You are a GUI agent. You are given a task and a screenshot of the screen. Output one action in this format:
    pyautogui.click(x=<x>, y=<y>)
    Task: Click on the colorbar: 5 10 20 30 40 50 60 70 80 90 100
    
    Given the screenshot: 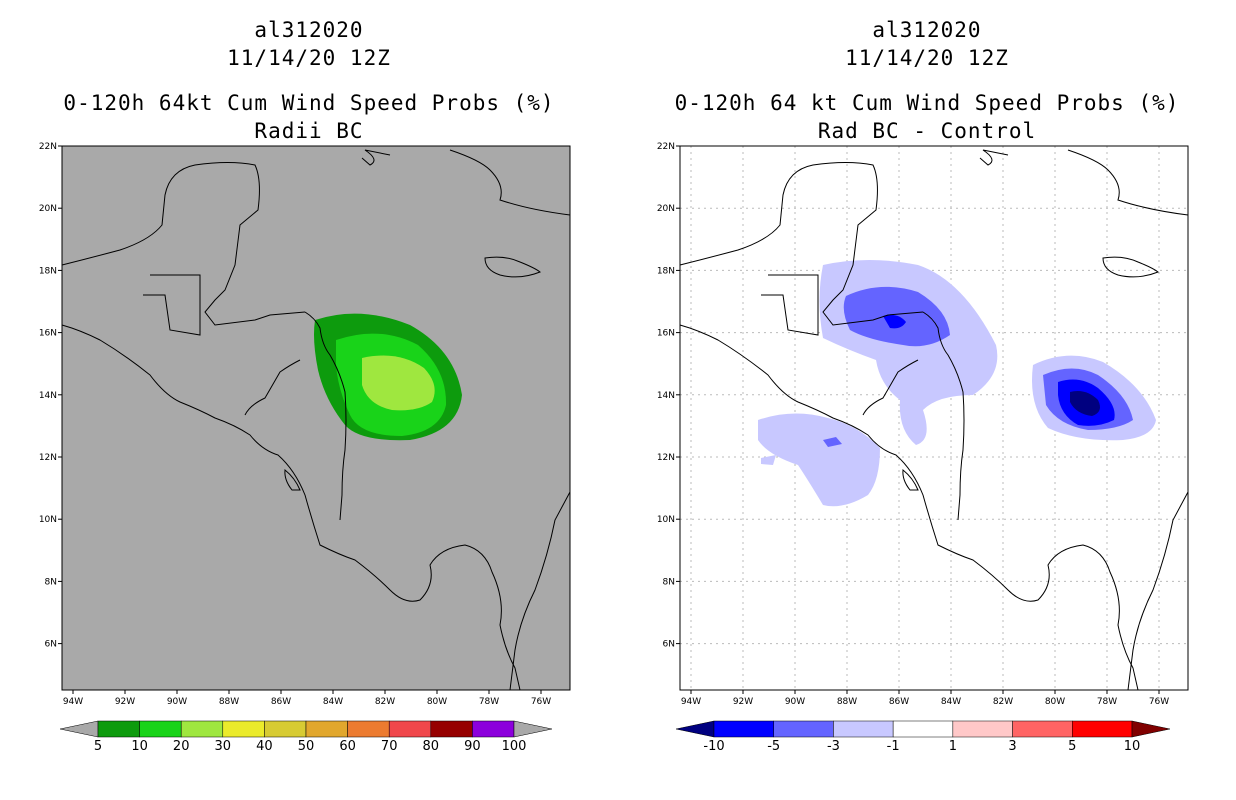 What is the action you would take?
    pyautogui.click(x=306, y=737)
    